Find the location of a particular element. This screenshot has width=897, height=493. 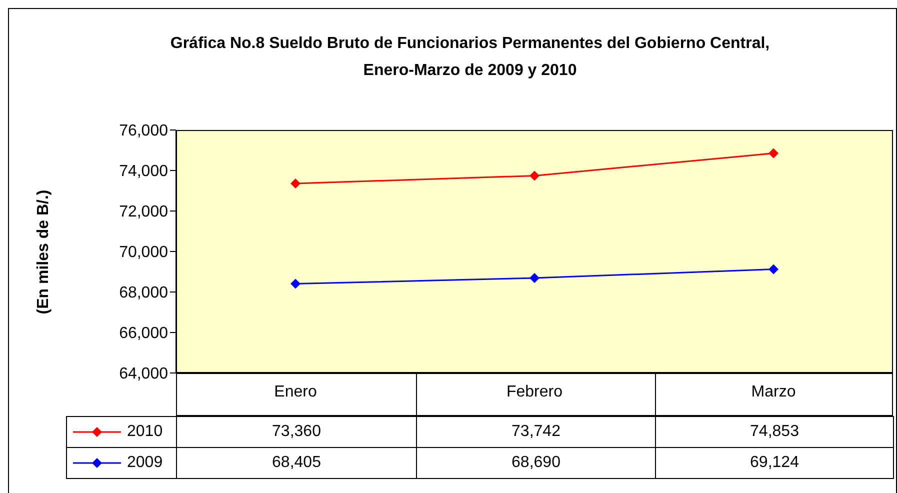

y-tick-label: 66,000 is located at coordinates (143, 333).